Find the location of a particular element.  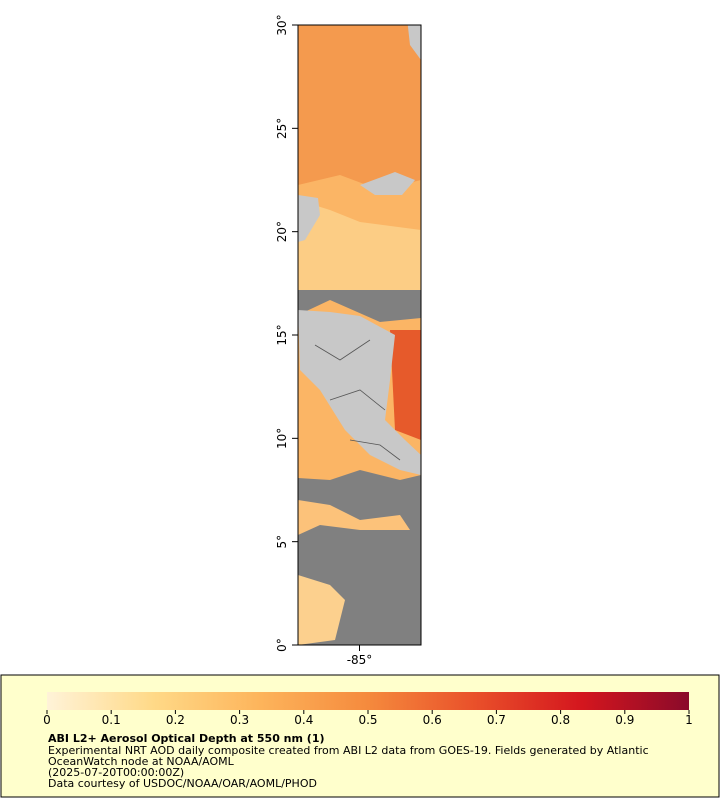

colorbar-tick-label: 0.4 is located at coordinates (303, 720).